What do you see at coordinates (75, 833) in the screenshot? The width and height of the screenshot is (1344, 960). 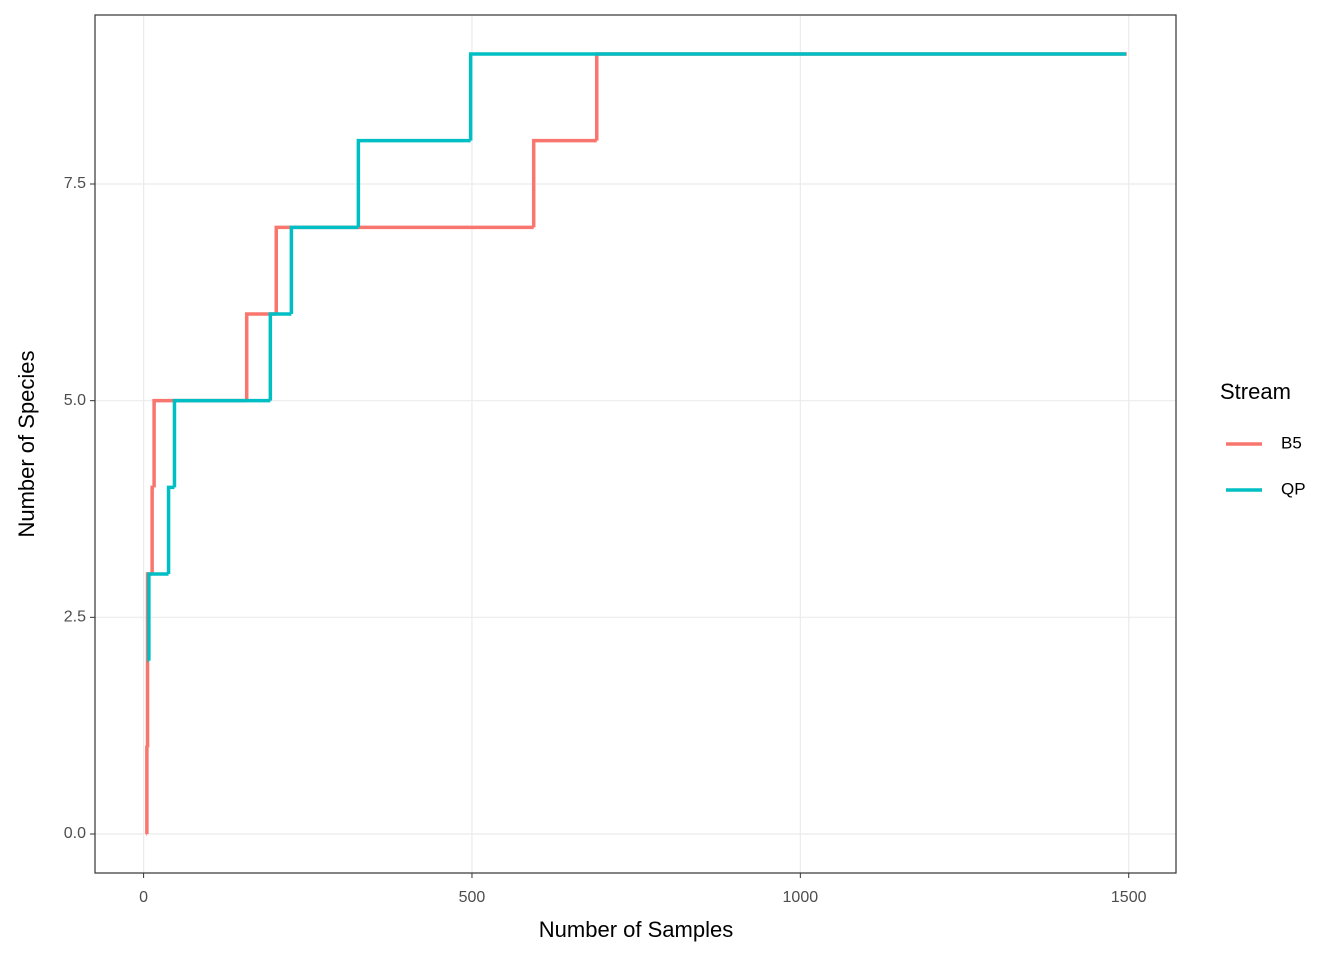 I see `y-tick-label: 0.0` at bounding box center [75, 833].